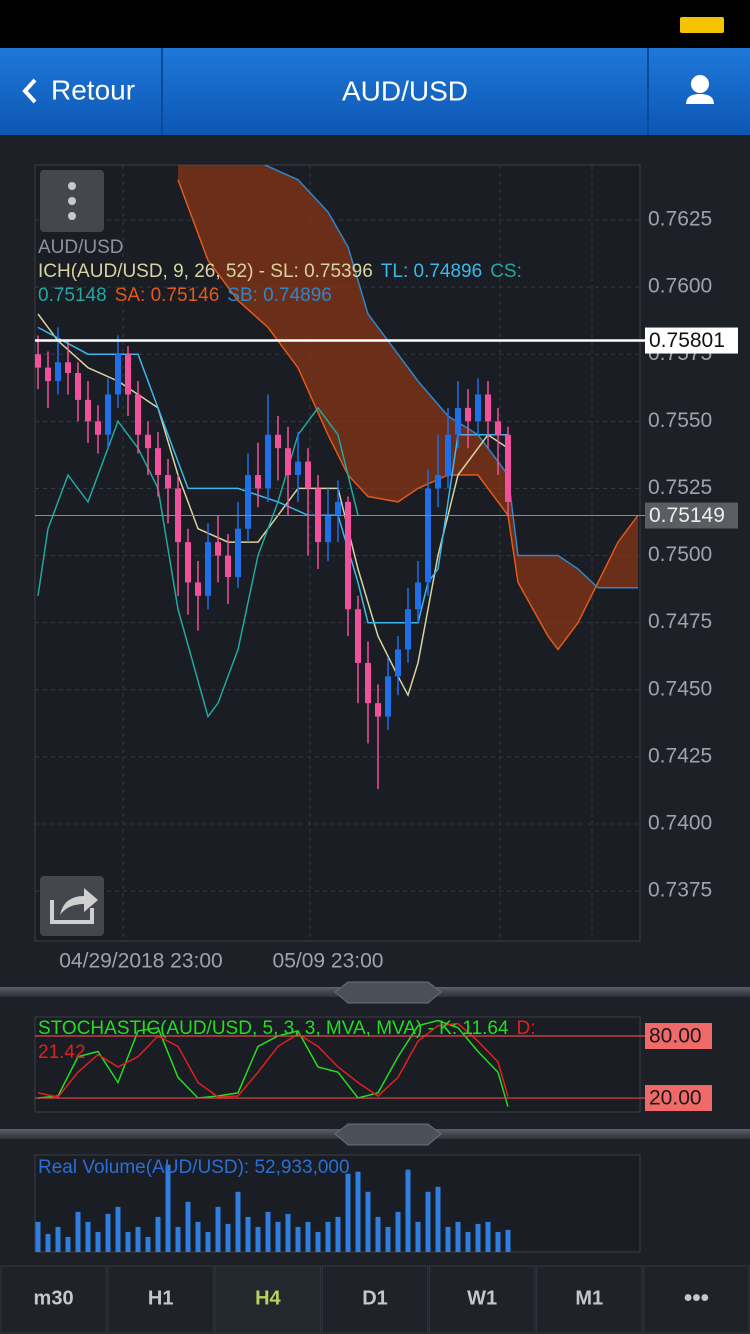 The width and height of the screenshot is (750, 1334). Describe the element at coordinates (72, 216) in the screenshot. I see `dot` at that location.